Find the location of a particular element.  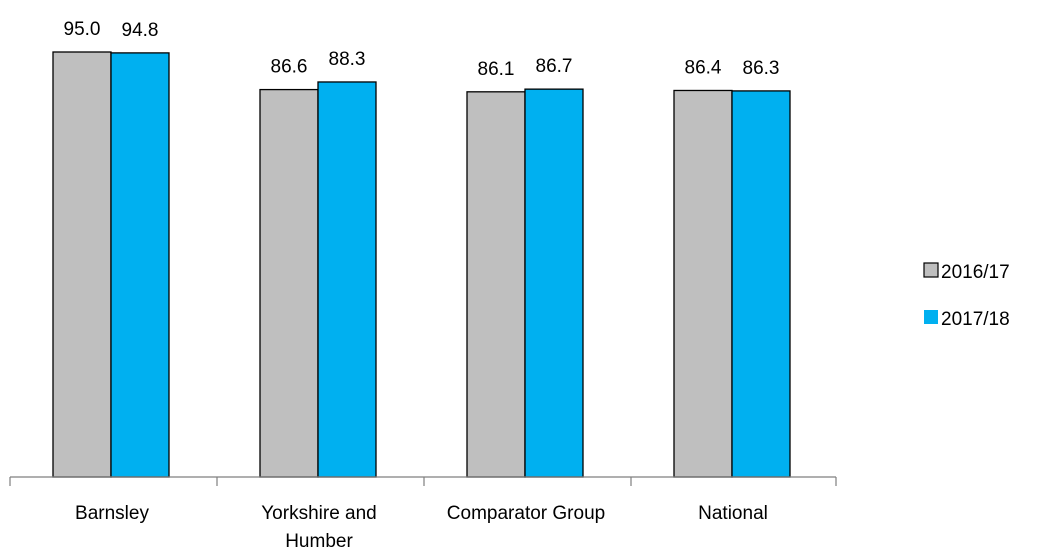

bar-2016-17-comparator-group is located at coordinates (496, 284).